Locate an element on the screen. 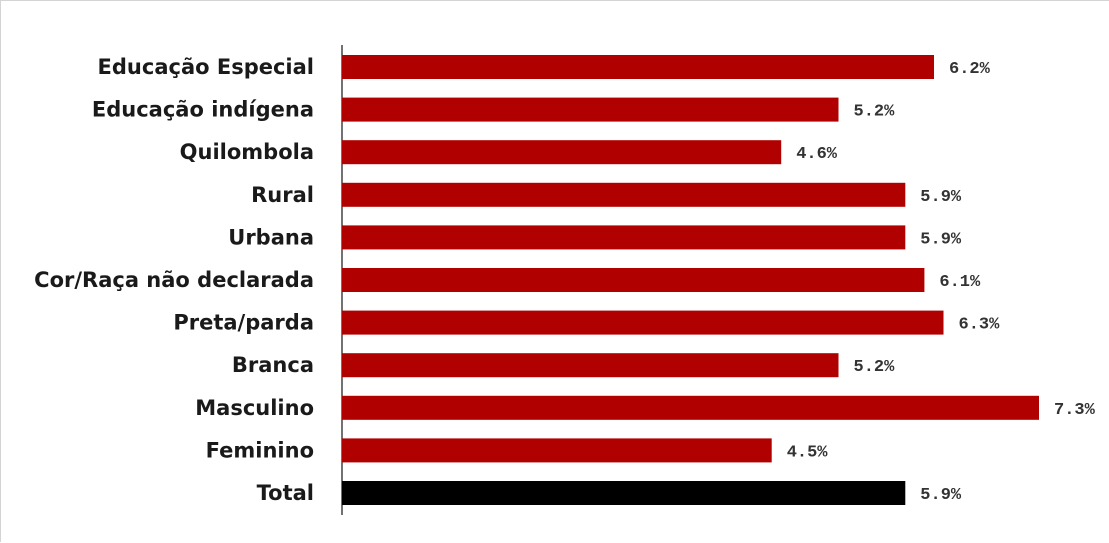 This screenshot has height=543, width=1109. category-label-educacao-especial: Educação Especial is located at coordinates (206, 67).